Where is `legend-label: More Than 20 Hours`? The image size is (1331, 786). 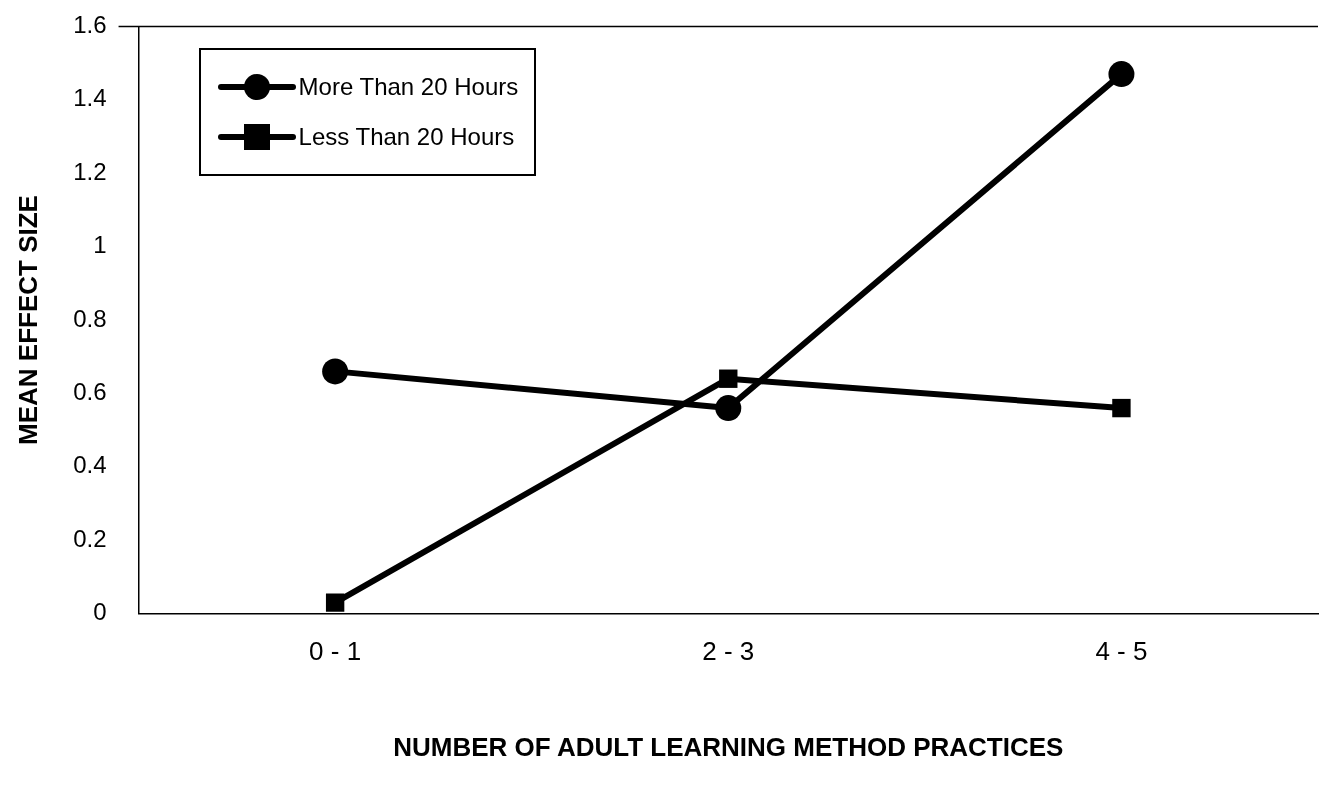
legend-label: More Than 20 Hours is located at coordinates (408, 87).